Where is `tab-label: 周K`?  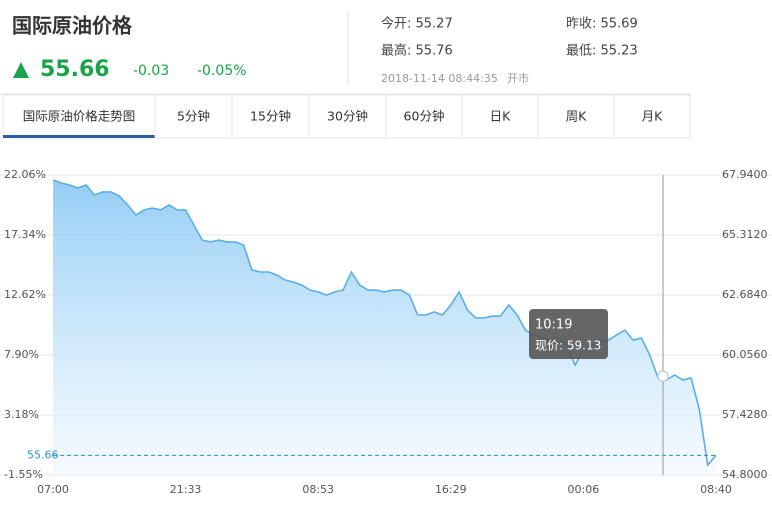
tab-label: 周K is located at coordinates (577, 116).